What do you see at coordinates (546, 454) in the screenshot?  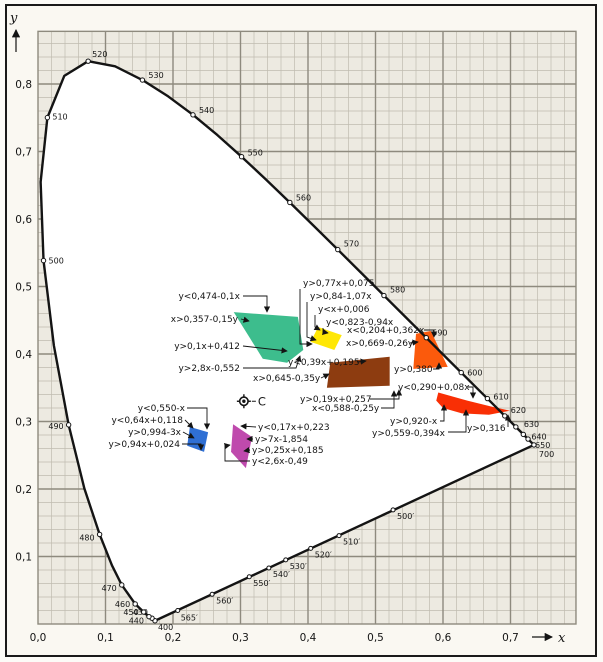 I see `wavelength-label-700: 700` at bounding box center [546, 454].